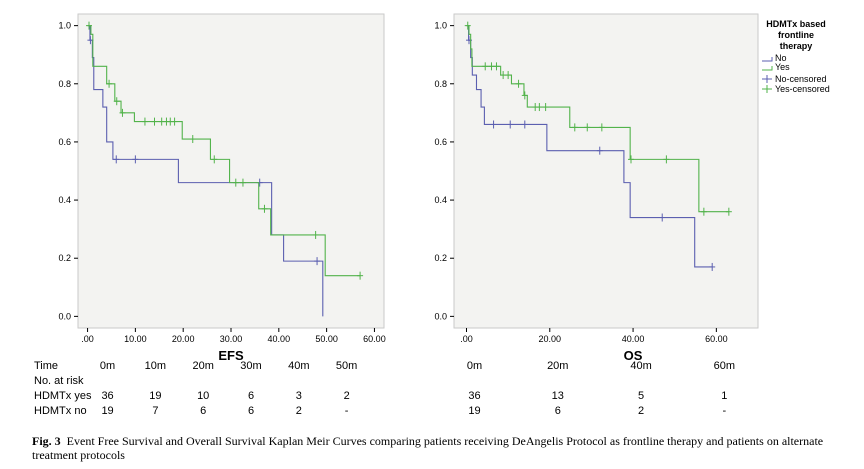 Image resolution: width=864 pixels, height=469 pixels. Describe the element at coordinates (374, 339) in the screenshot. I see `efs-x-tick-label: 60.00` at that location.